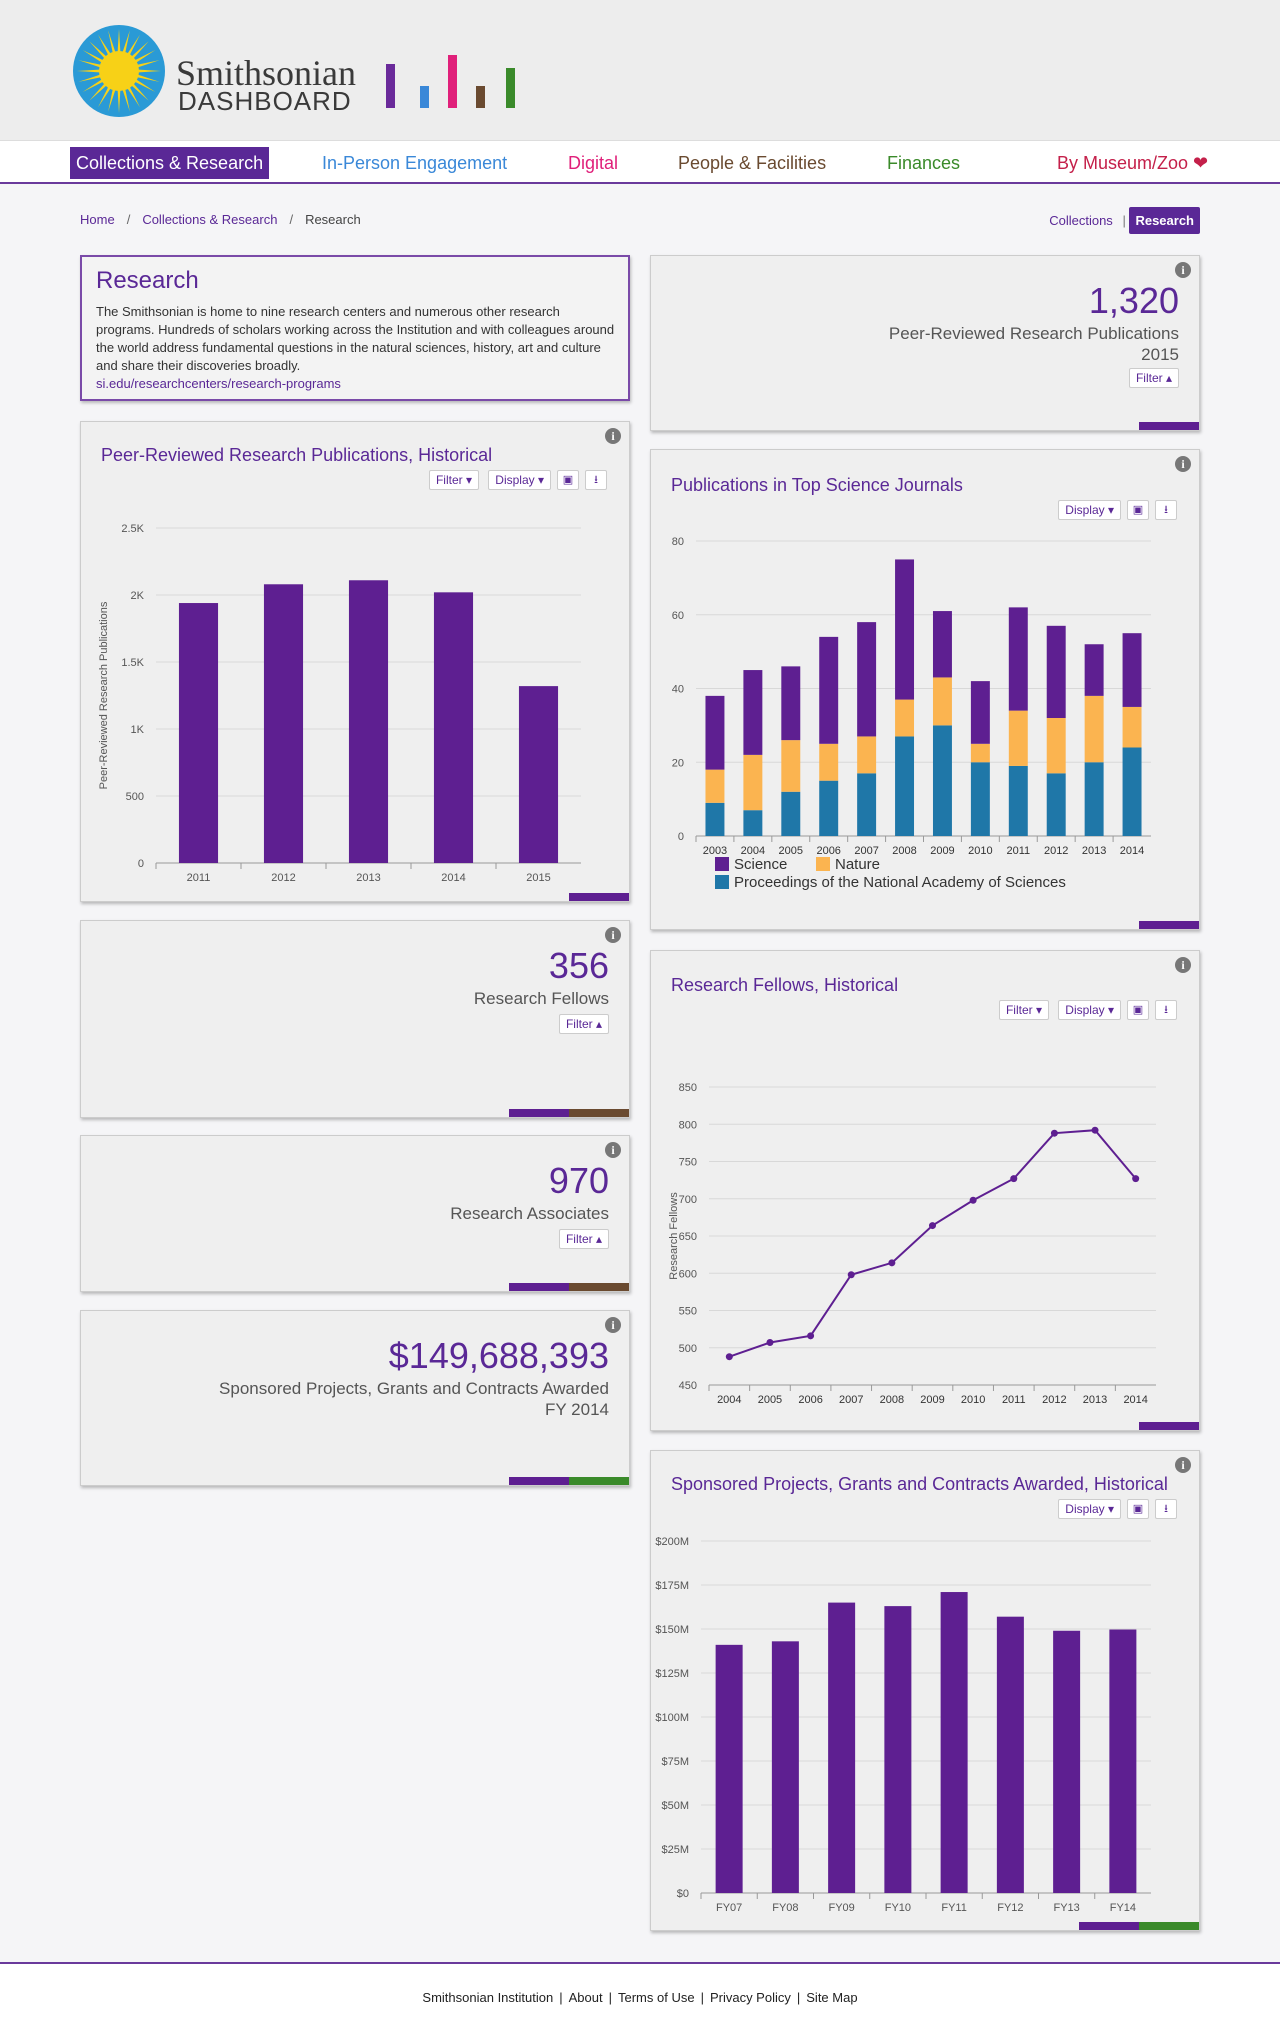 Image resolution: width=1280 pixels, height=2023 pixels. What do you see at coordinates (333, 219) in the screenshot?
I see `breadcrumb-current: Research` at bounding box center [333, 219].